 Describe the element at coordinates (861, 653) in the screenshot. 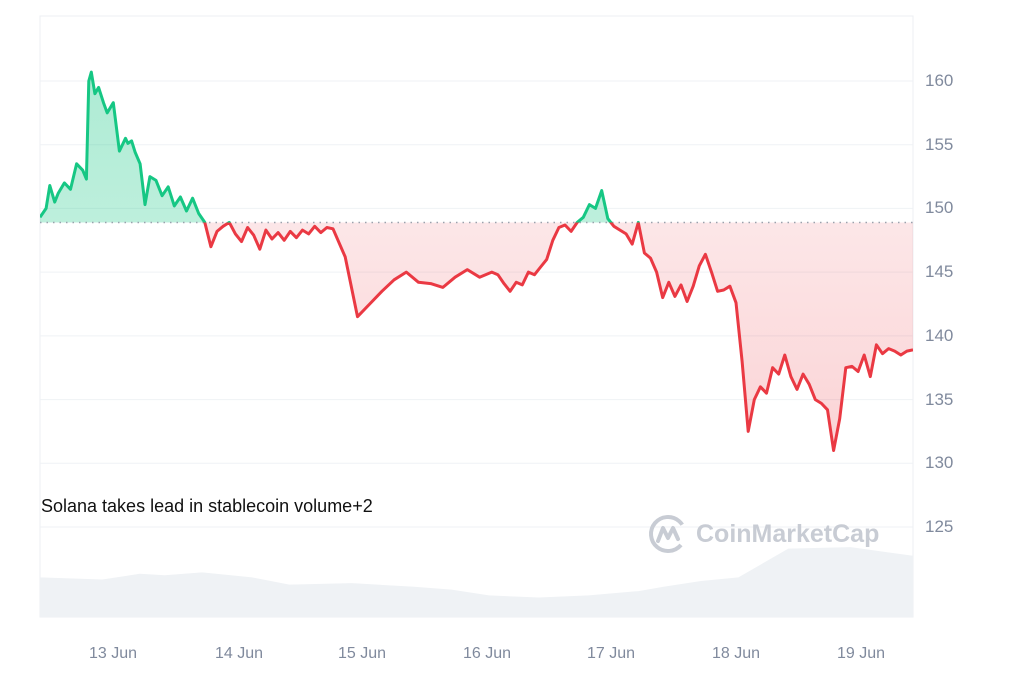

I see `x-tick-label: 19 Jun` at that location.